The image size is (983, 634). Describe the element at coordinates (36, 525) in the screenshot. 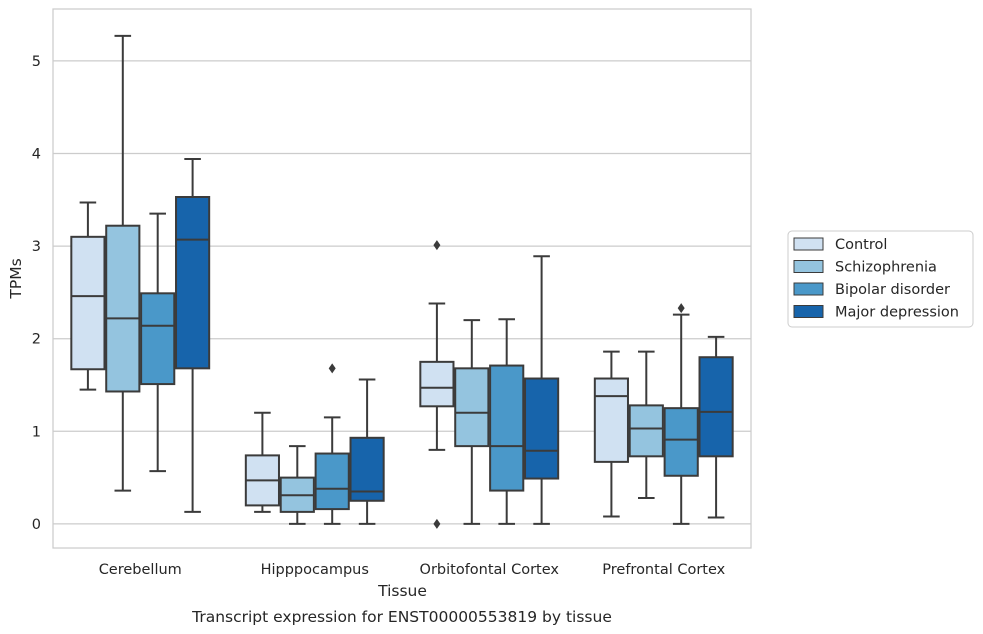

I see `y-tick-label: 0` at that location.